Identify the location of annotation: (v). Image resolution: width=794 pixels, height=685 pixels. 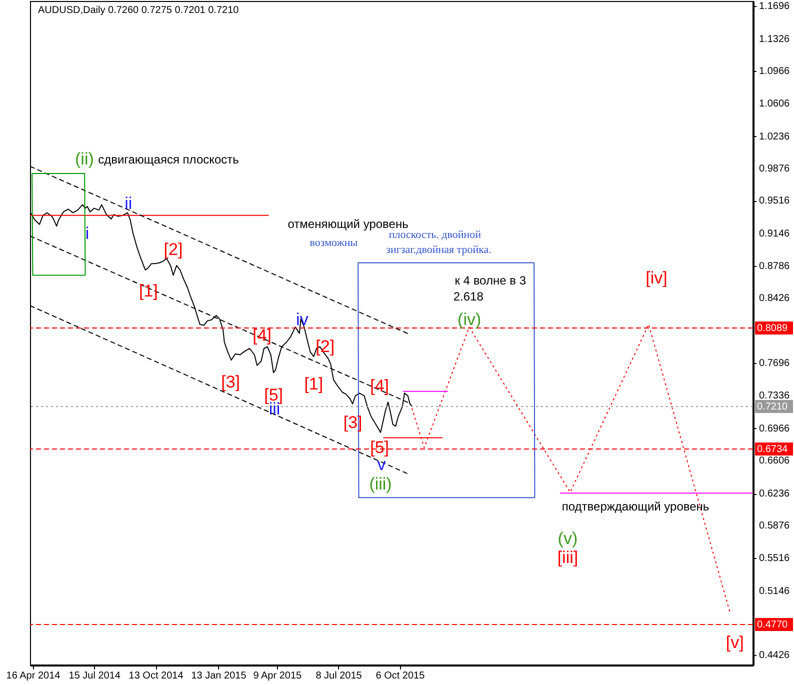
(568, 538).